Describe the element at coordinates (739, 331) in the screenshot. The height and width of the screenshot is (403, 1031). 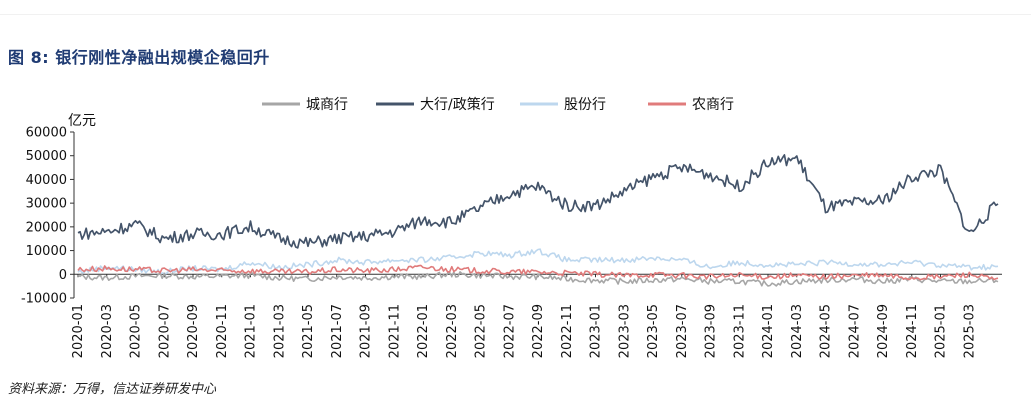
I see `x-tick-label: 2023-11` at that location.